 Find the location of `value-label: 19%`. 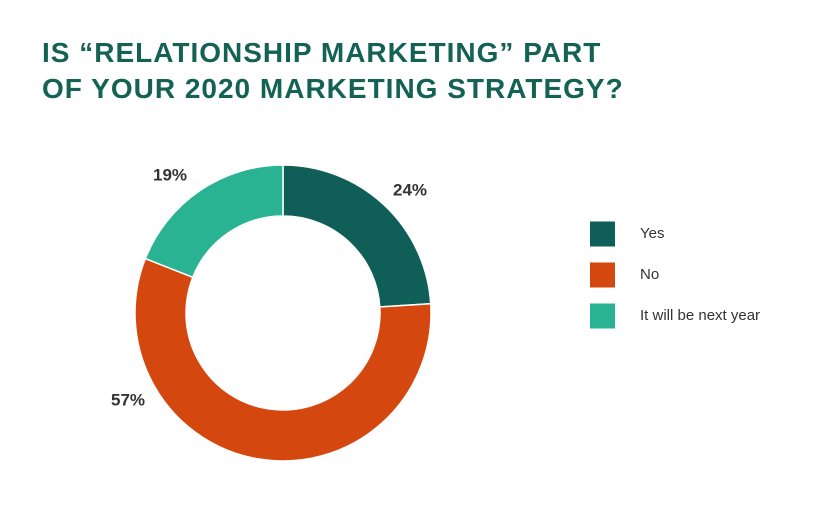

value-label: 19% is located at coordinates (170, 174).